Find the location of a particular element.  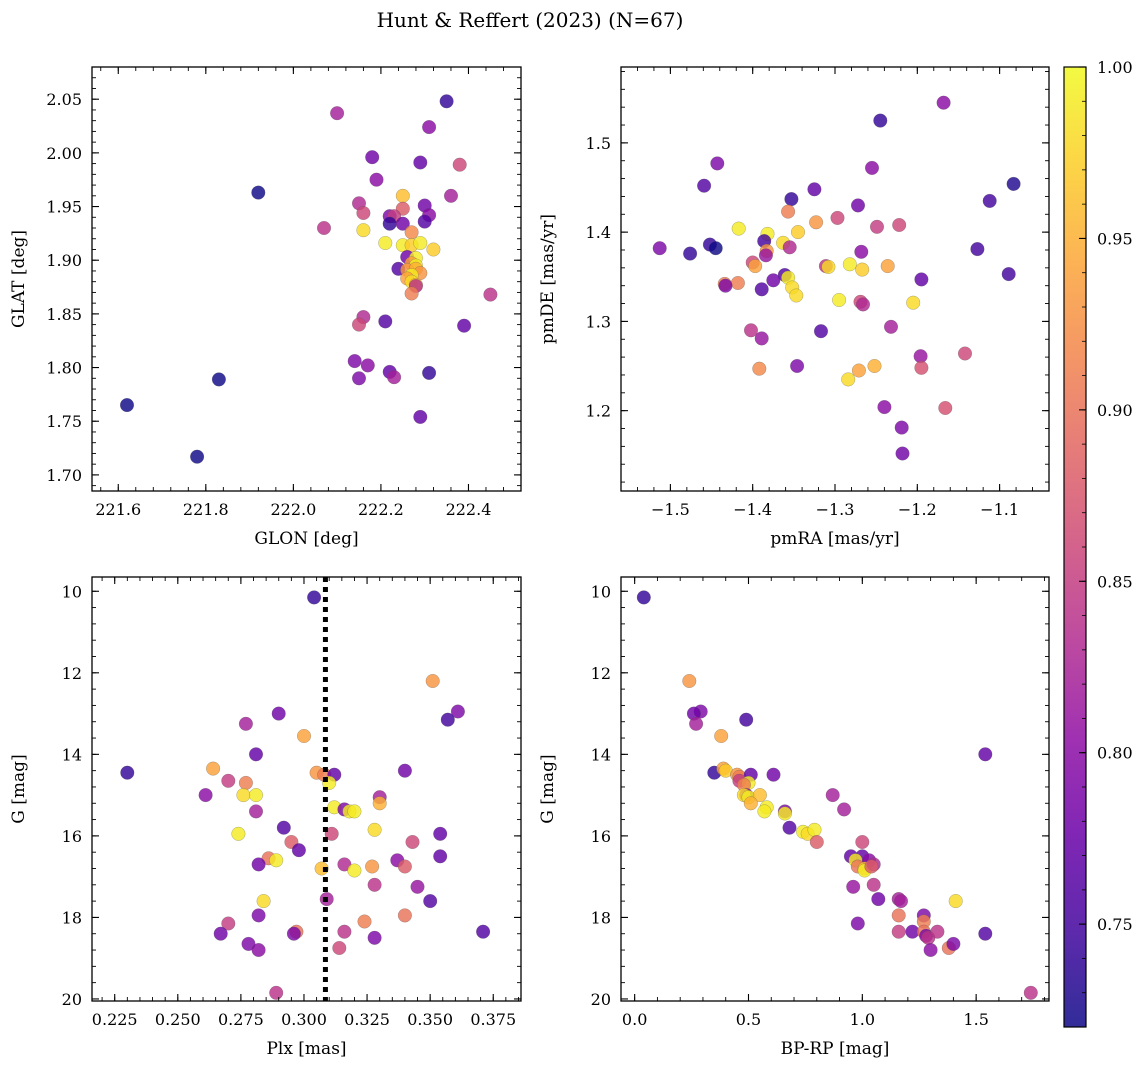

figure-title: Hunt & Reffert (2023) (N=67) is located at coordinates (530, 20).